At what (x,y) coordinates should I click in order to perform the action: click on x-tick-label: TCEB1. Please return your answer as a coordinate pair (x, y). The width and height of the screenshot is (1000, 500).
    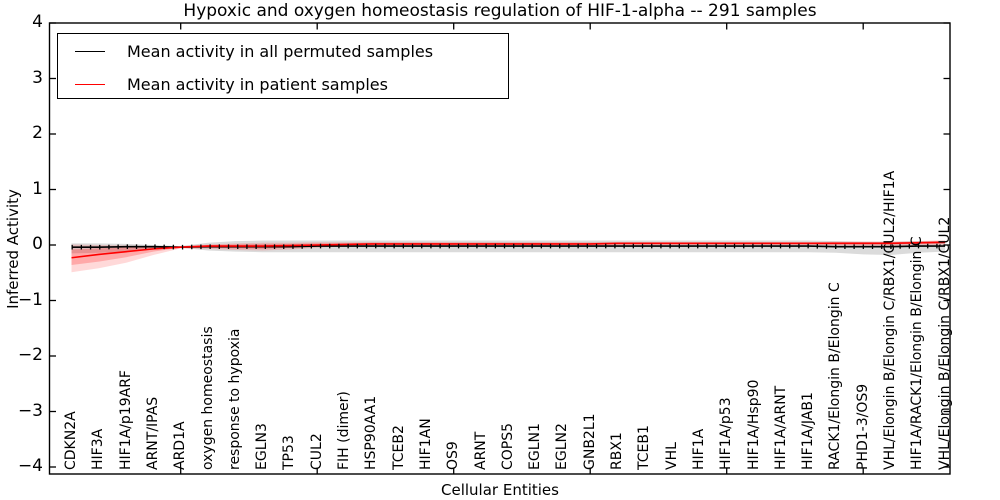
    Looking at the image, I should click on (644, 447).